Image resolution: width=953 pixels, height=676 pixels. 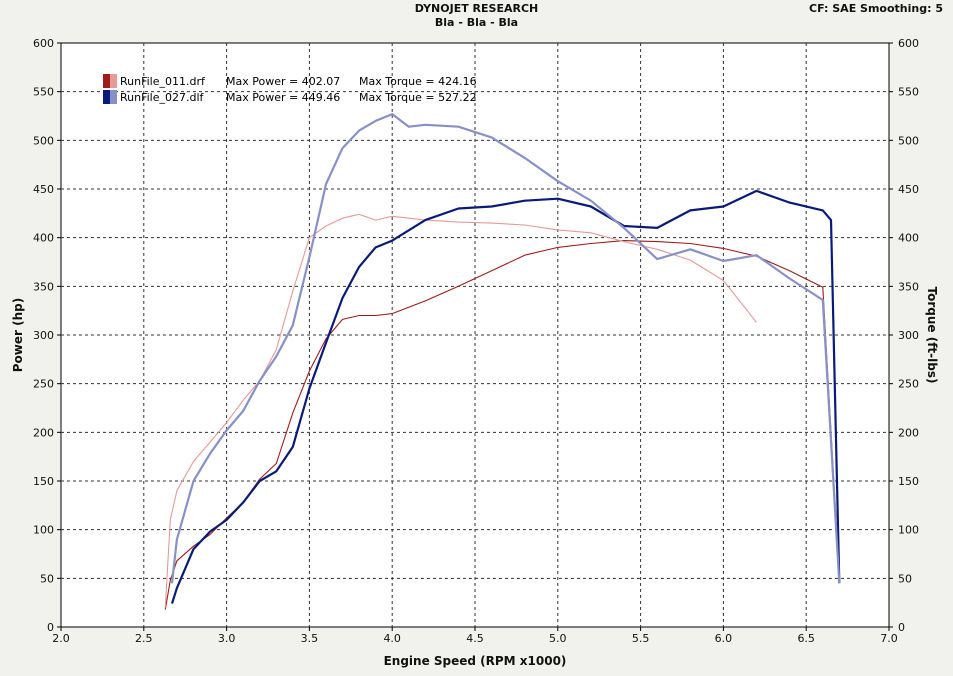 What do you see at coordinates (310, 638) in the screenshot?
I see `x-tick-label: 3.5` at bounding box center [310, 638].